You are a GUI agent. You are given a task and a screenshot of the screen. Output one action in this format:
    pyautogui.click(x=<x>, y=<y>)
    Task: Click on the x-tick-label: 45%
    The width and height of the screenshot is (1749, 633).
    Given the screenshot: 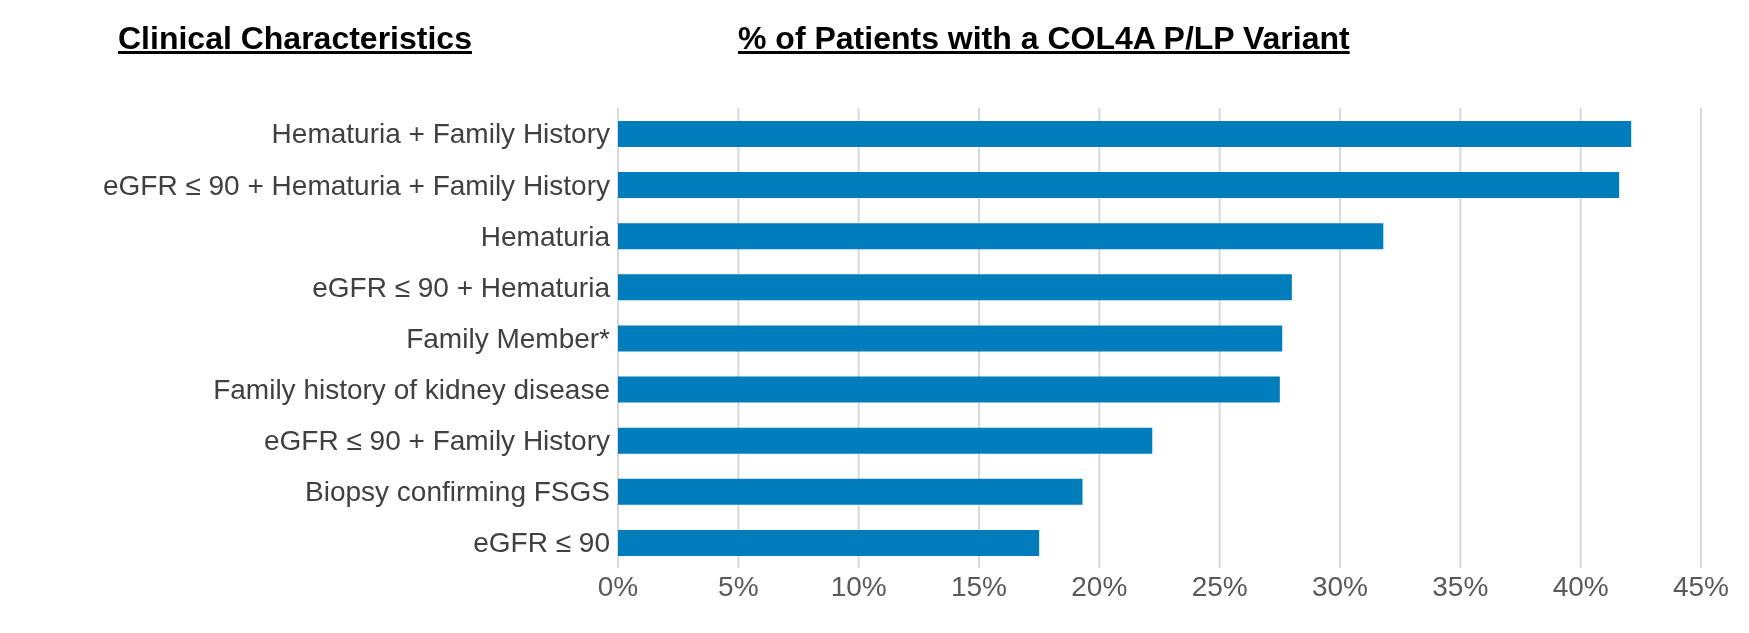 What is the action you would take?
    pyautogui.click(x=1701, y=586)
    